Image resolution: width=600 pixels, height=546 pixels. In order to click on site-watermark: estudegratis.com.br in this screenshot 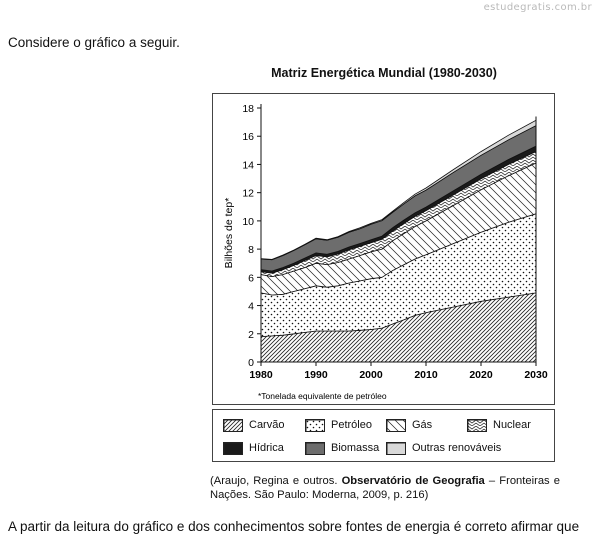, I will do `click(537, 7)`.